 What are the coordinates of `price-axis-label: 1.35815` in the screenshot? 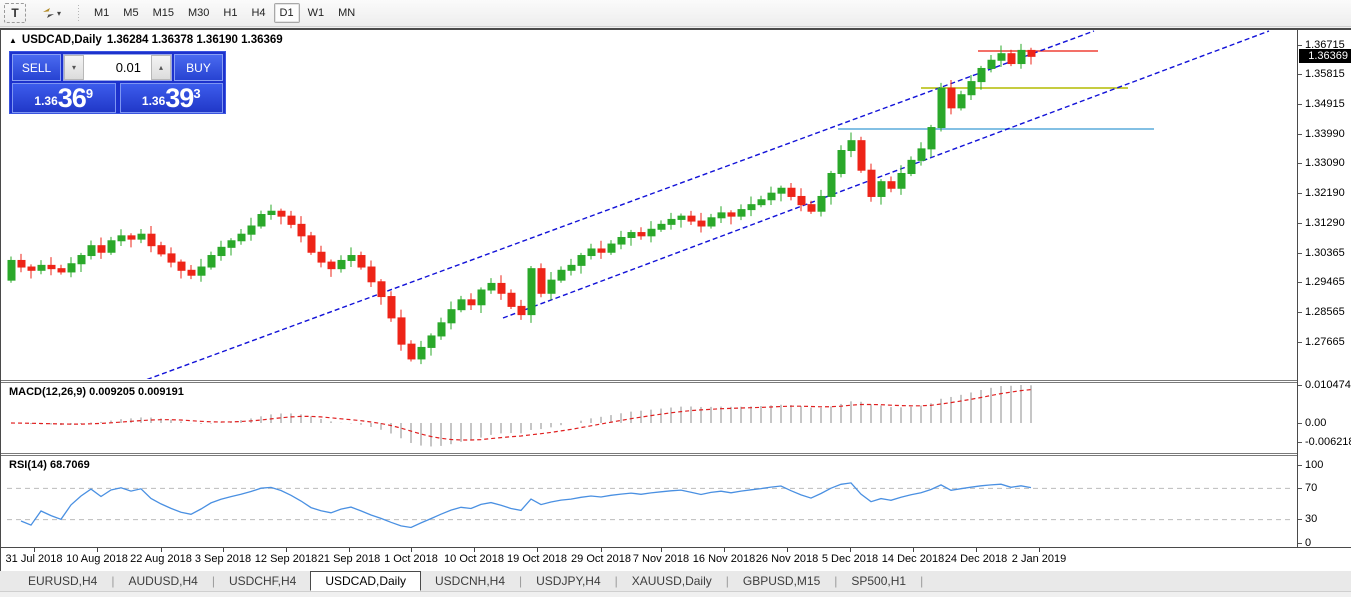 It's located at (1325, 74).